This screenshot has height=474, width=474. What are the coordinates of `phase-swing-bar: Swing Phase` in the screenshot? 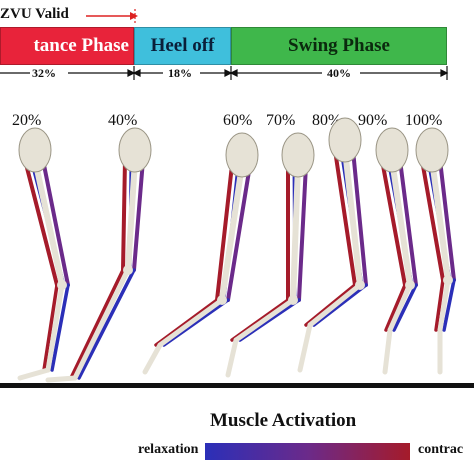 It's located at (339, 46).